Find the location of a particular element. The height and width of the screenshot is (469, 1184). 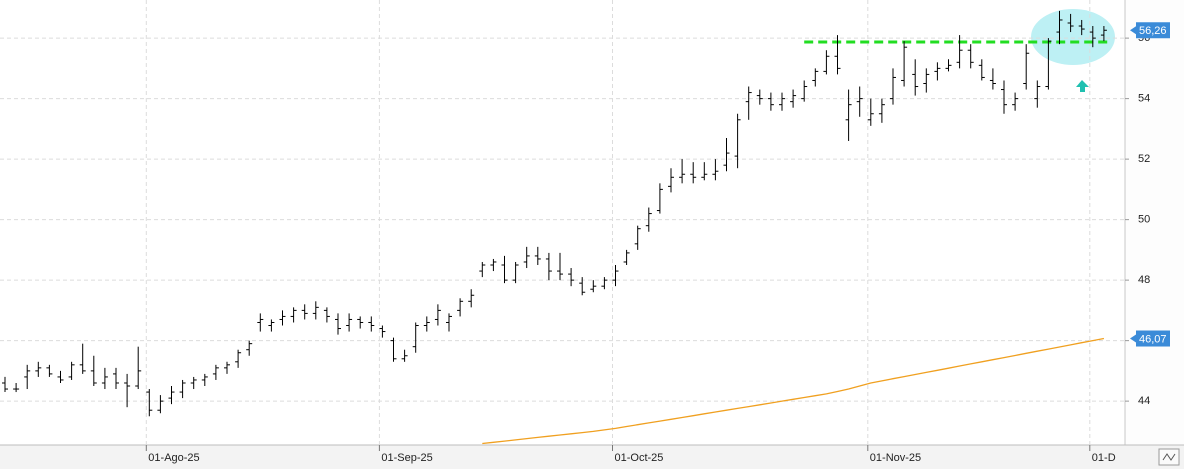

y-tick-label: 44 is located at coordinates (1144, 401).